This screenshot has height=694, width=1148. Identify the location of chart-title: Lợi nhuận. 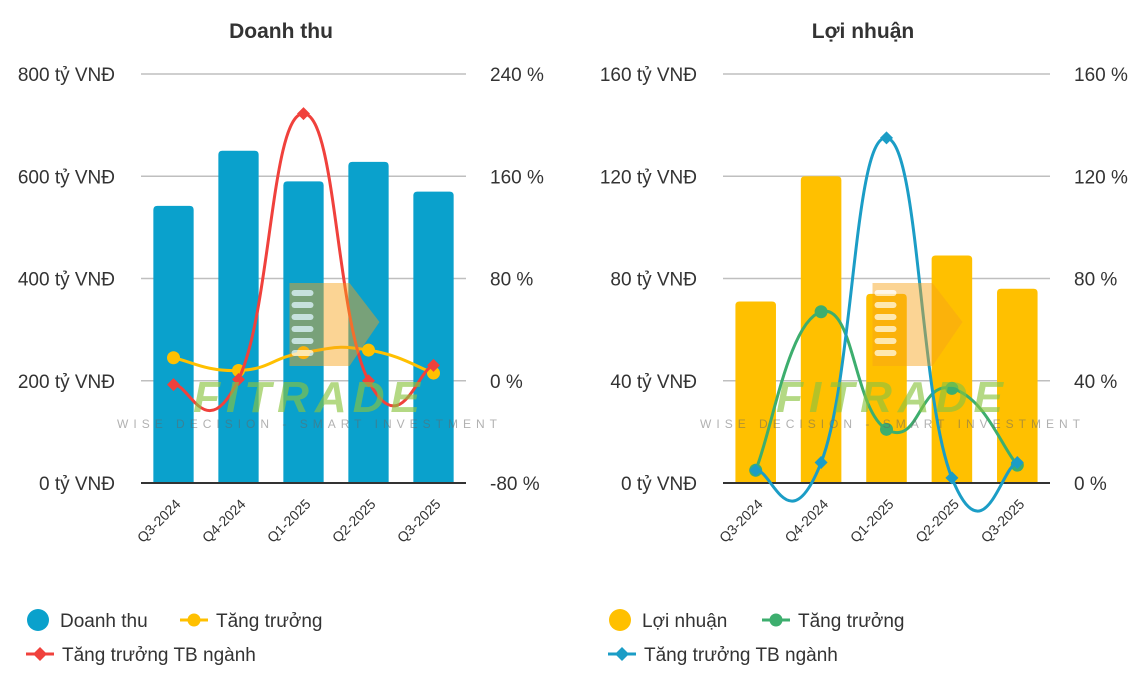
(863, 31).